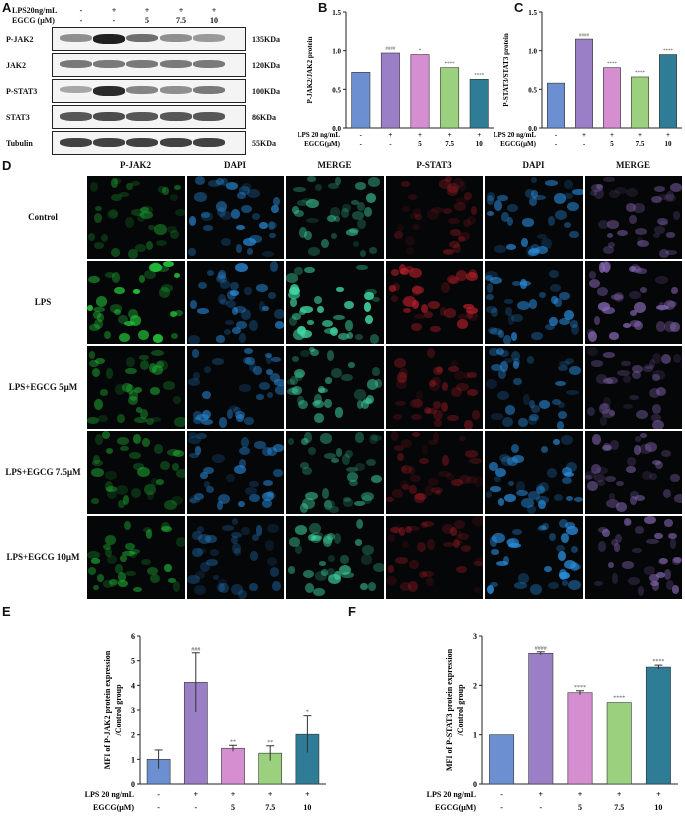 This screenshot has height=828, width=685. Describe the element at coordinates (434, 217) in the screenshot. I see `microscopy-image` at that location.